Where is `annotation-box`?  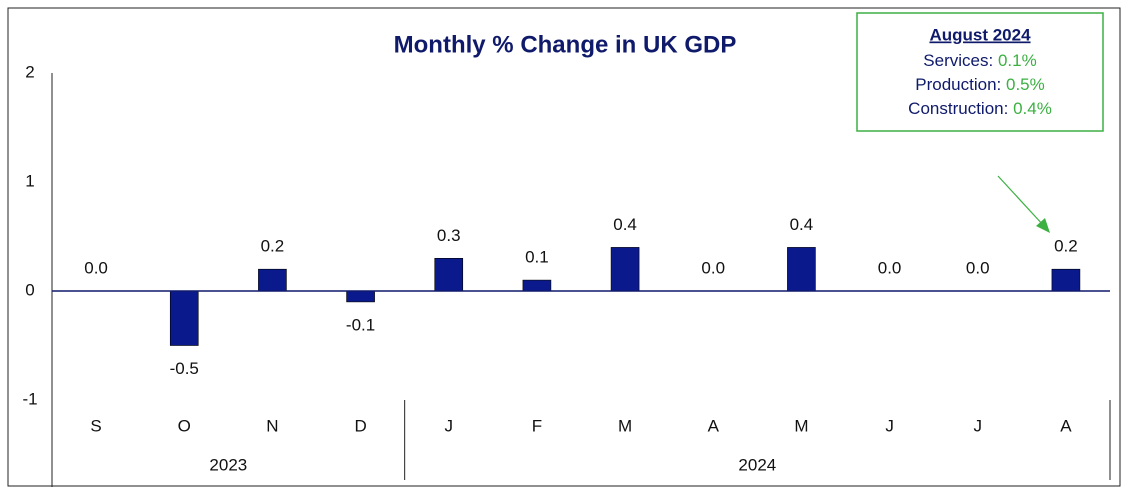
annotation-box is located at coordinates (980, 72).